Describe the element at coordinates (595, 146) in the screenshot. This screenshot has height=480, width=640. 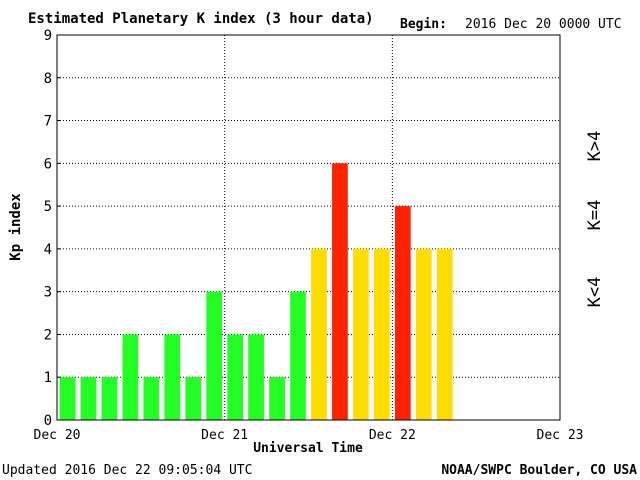
I see `legend-k-greater-4: K>4` at that location.